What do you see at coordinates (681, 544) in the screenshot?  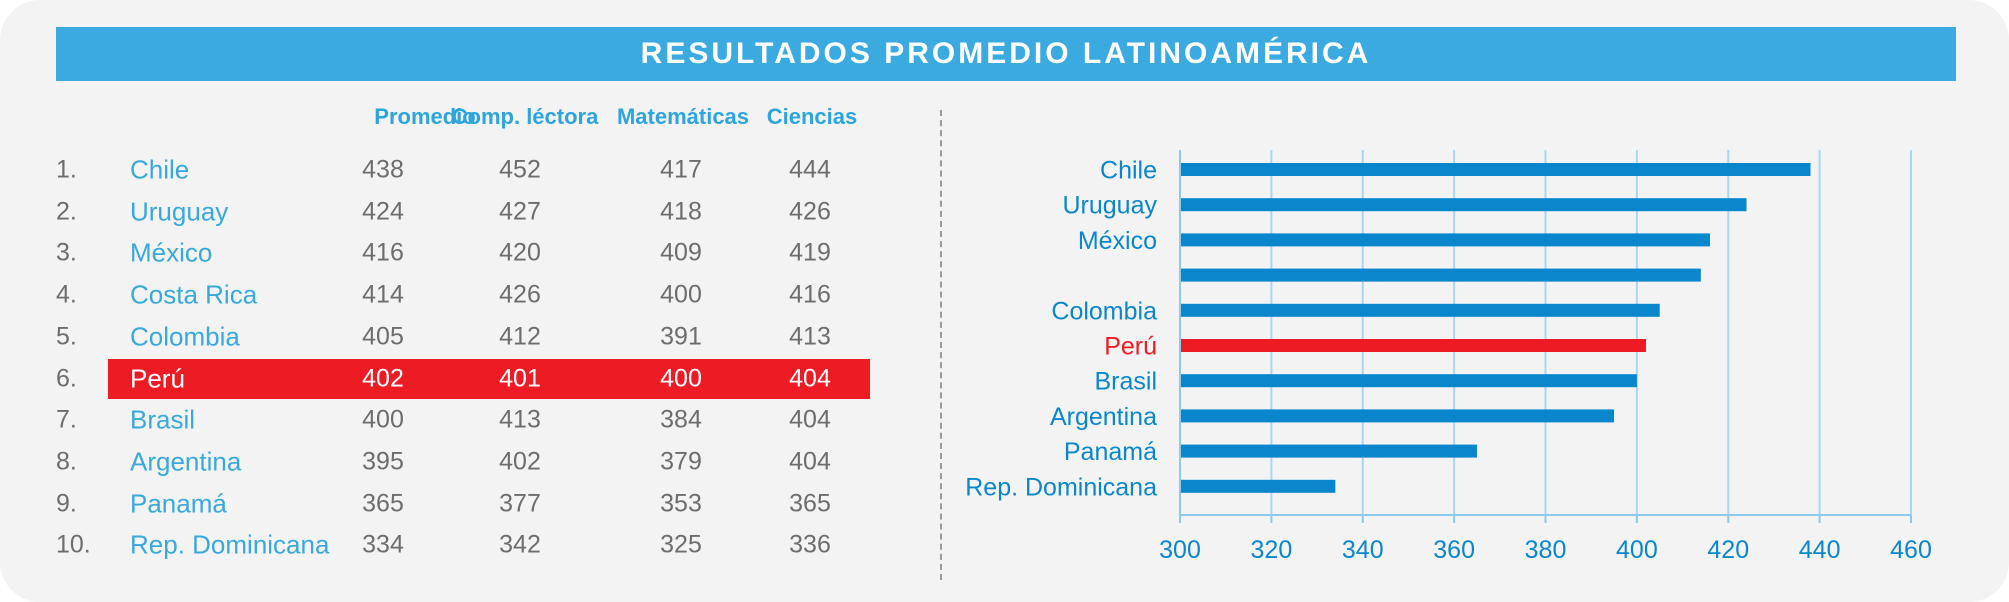 I see `matematicas-cell: 325` at bounding box center [681, 544].